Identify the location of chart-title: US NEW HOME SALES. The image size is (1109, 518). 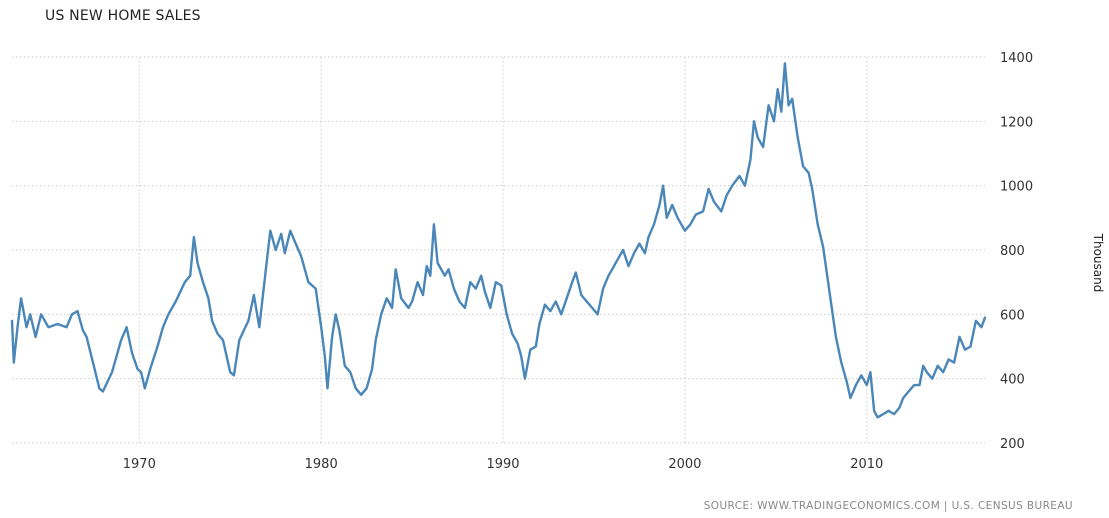
(123, 16).